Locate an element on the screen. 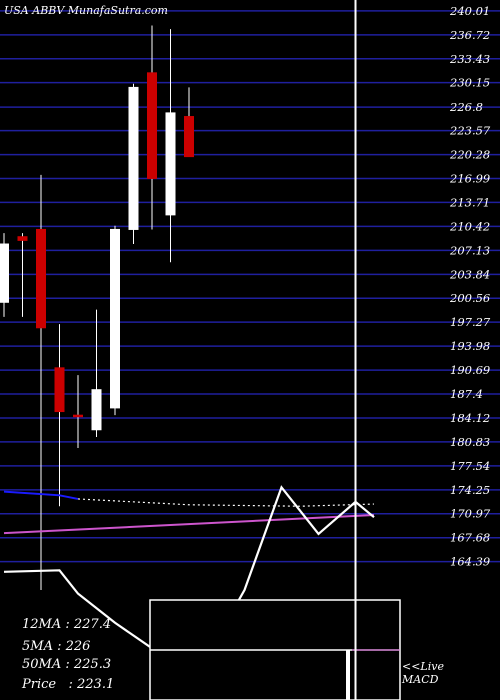 The image size is (500, 700). y-tick-label: 193.98 is located at coordinates (470, 346).